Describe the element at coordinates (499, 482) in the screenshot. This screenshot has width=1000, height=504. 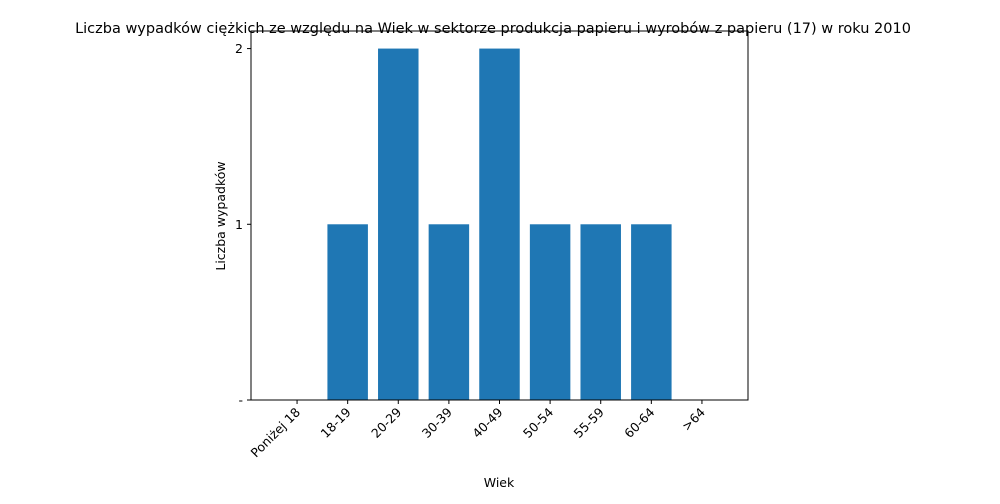
I see `x-axis-label: Wiek` at that location.